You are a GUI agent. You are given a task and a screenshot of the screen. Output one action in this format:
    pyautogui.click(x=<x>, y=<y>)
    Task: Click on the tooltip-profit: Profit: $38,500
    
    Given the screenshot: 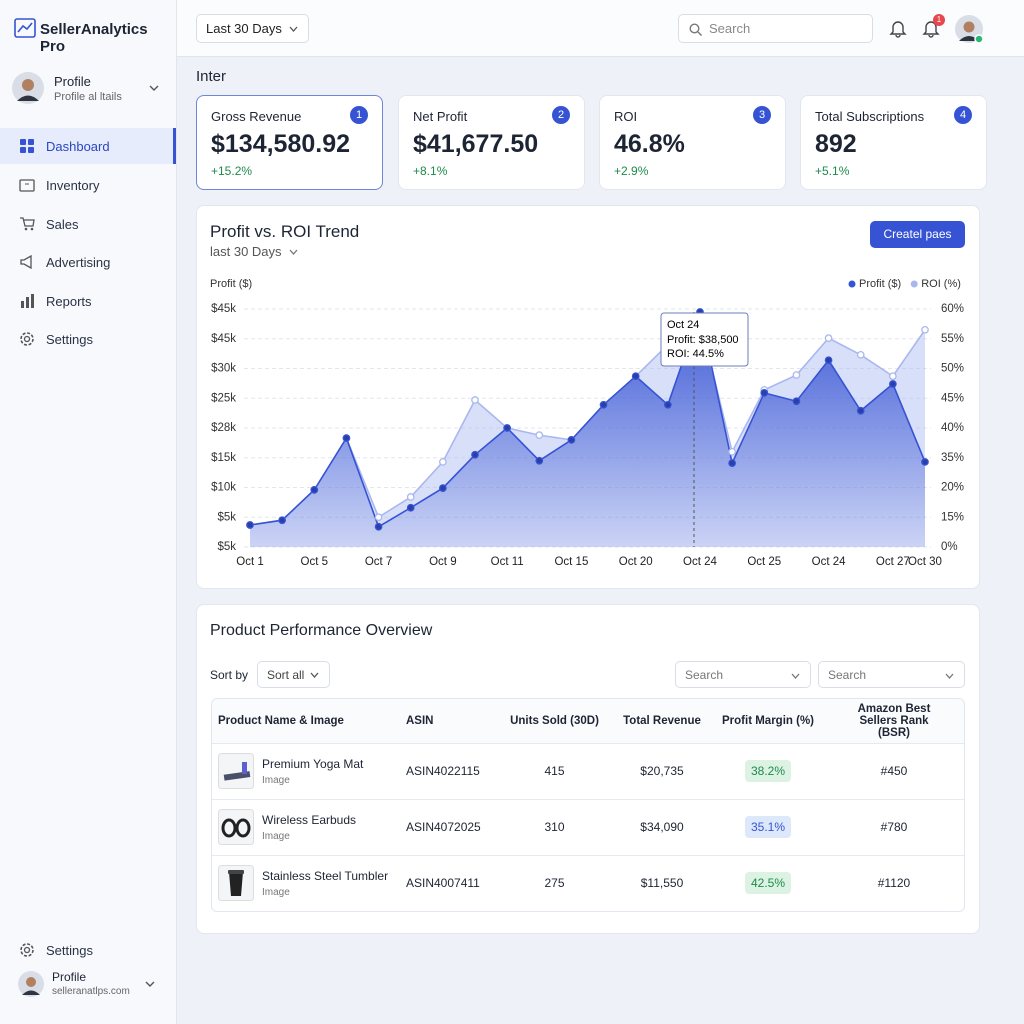 What is the action you would take?
    pyautogui.click(x=703, y=340)
    